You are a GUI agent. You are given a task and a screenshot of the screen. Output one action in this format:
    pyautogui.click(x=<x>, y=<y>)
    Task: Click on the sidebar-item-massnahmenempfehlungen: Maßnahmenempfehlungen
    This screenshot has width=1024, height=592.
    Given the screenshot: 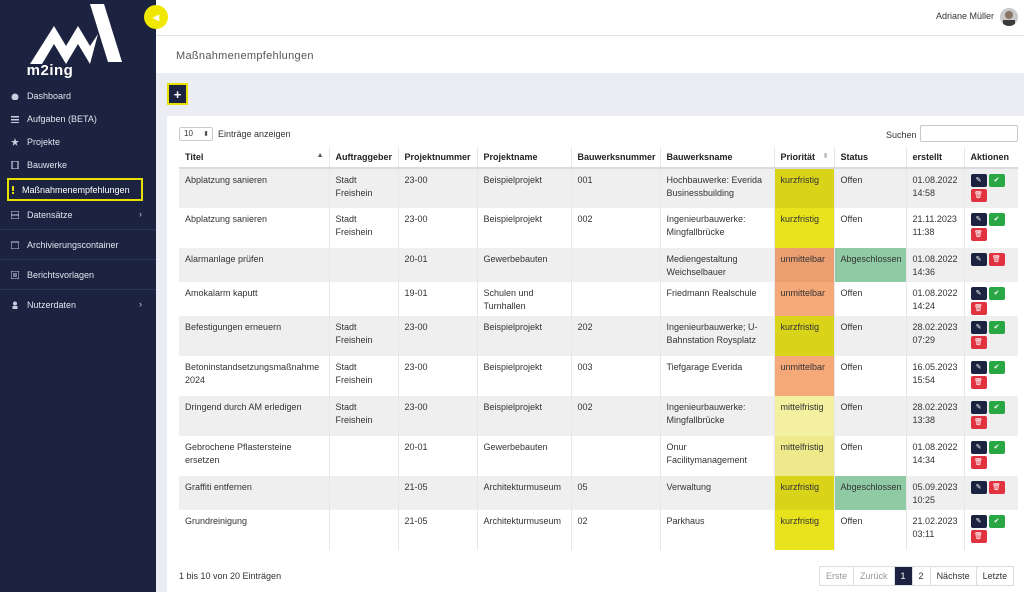 What is the action you would take?
    pyautogui.click(x=75, y=189)
    